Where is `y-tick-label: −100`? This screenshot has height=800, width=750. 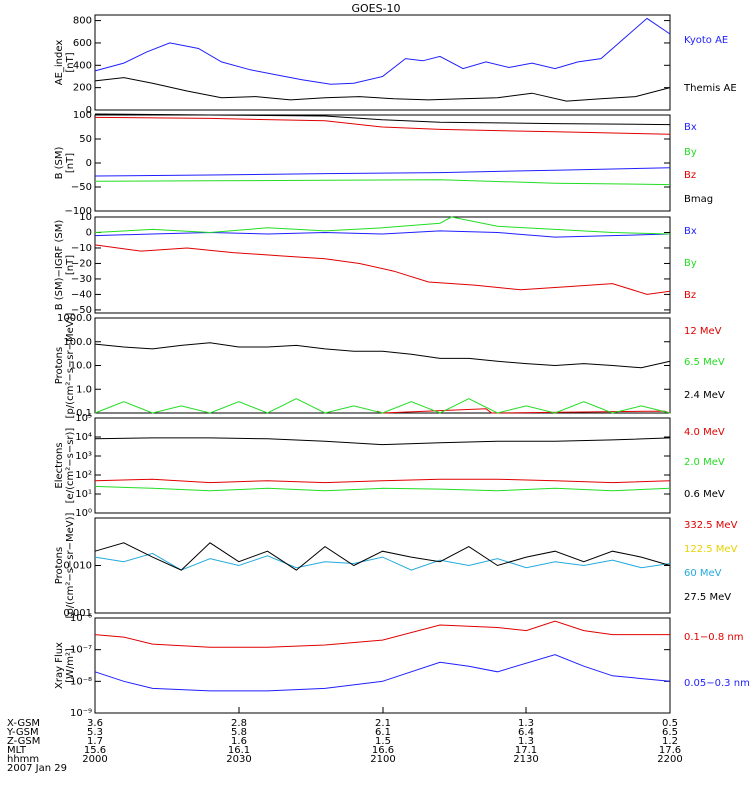
y-tick-label: −100 is located at coordinates (78, 211).